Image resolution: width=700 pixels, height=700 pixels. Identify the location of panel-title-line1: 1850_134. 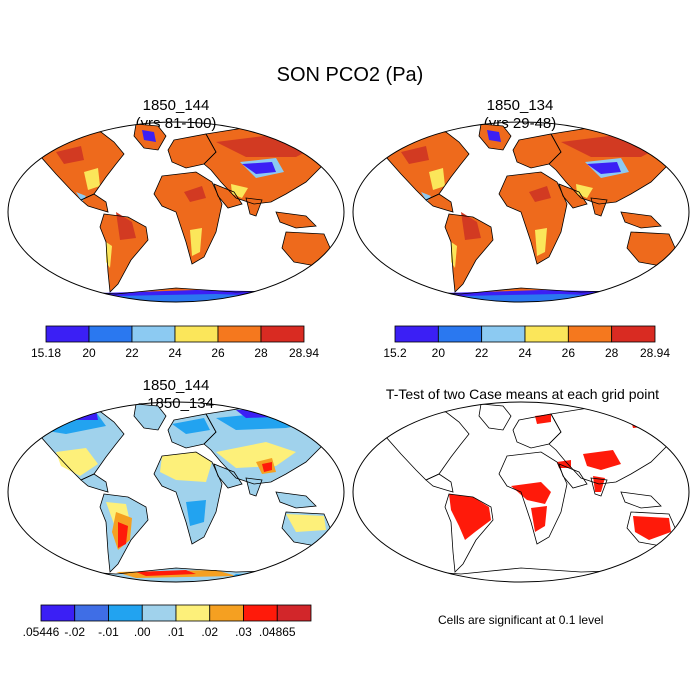
(520, 105).